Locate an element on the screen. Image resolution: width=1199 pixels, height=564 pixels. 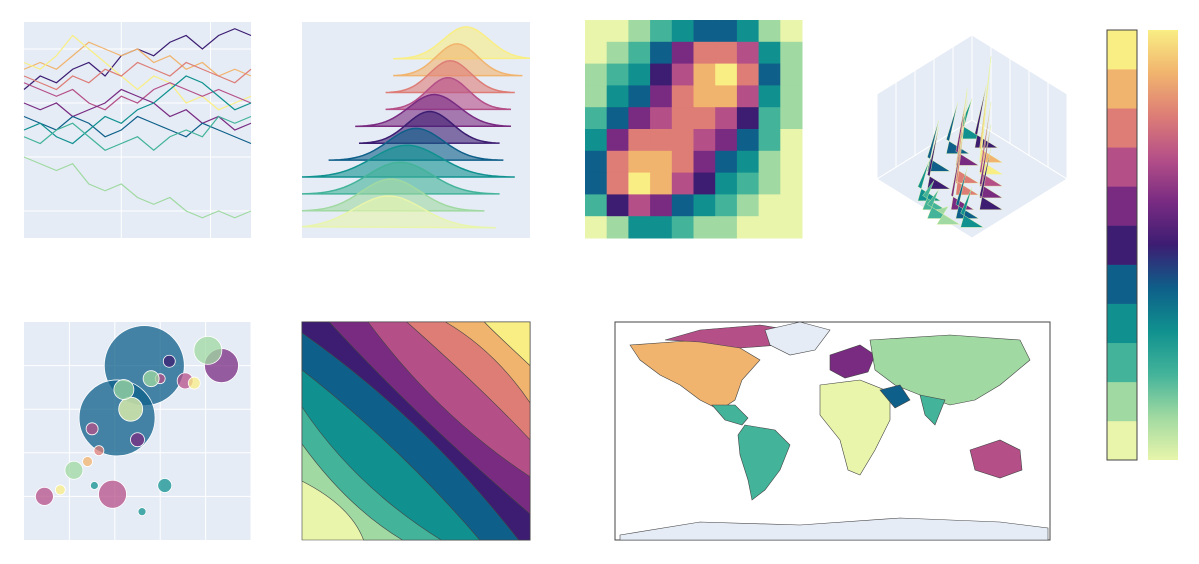
south-america is located at coordinates (764, 462).